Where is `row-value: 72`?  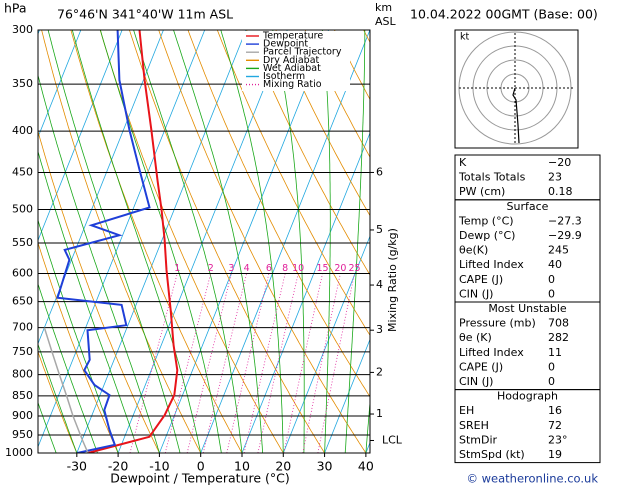 row-value: 72 is located at coordinates (555, 425).